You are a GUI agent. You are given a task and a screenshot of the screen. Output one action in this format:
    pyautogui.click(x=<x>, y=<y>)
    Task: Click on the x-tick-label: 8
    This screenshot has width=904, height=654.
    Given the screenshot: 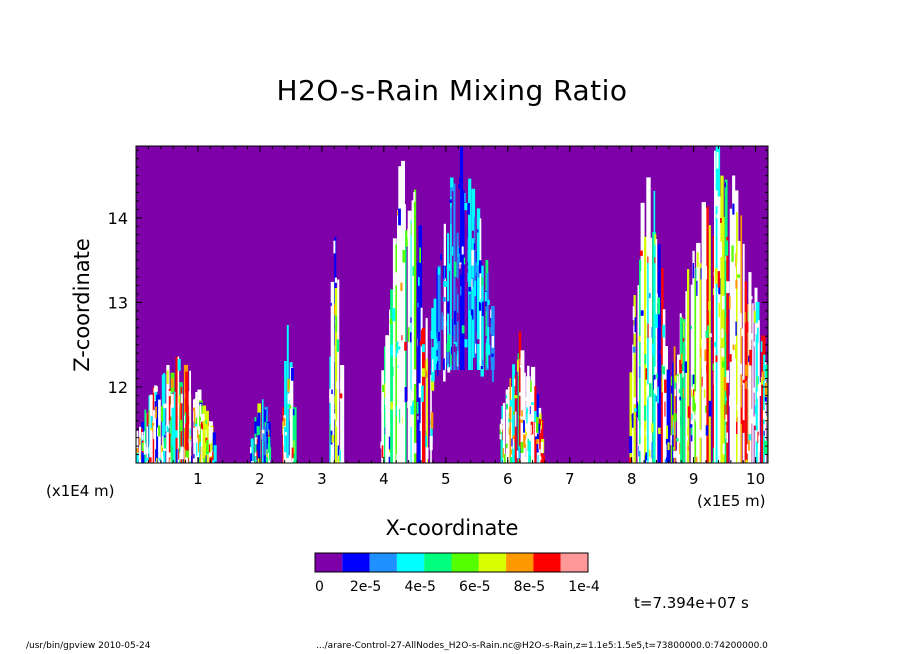 What is the action you would take?
    pyautogui.click(x=632, y=479)
    